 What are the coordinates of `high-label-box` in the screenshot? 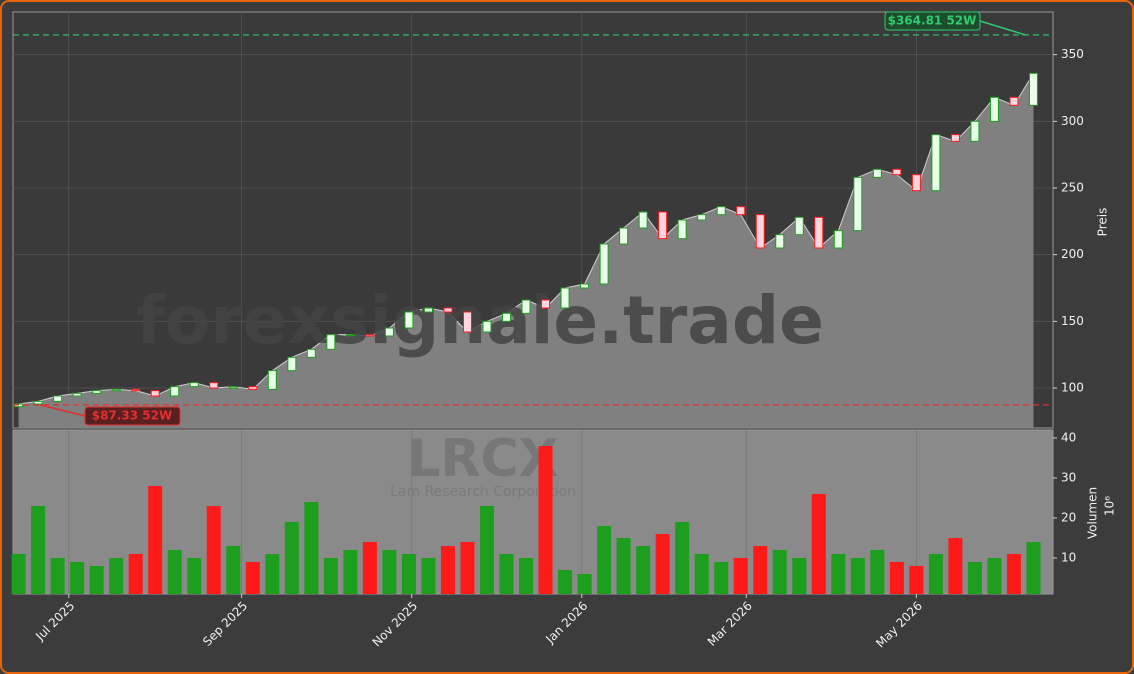 It's located at (932, 21).